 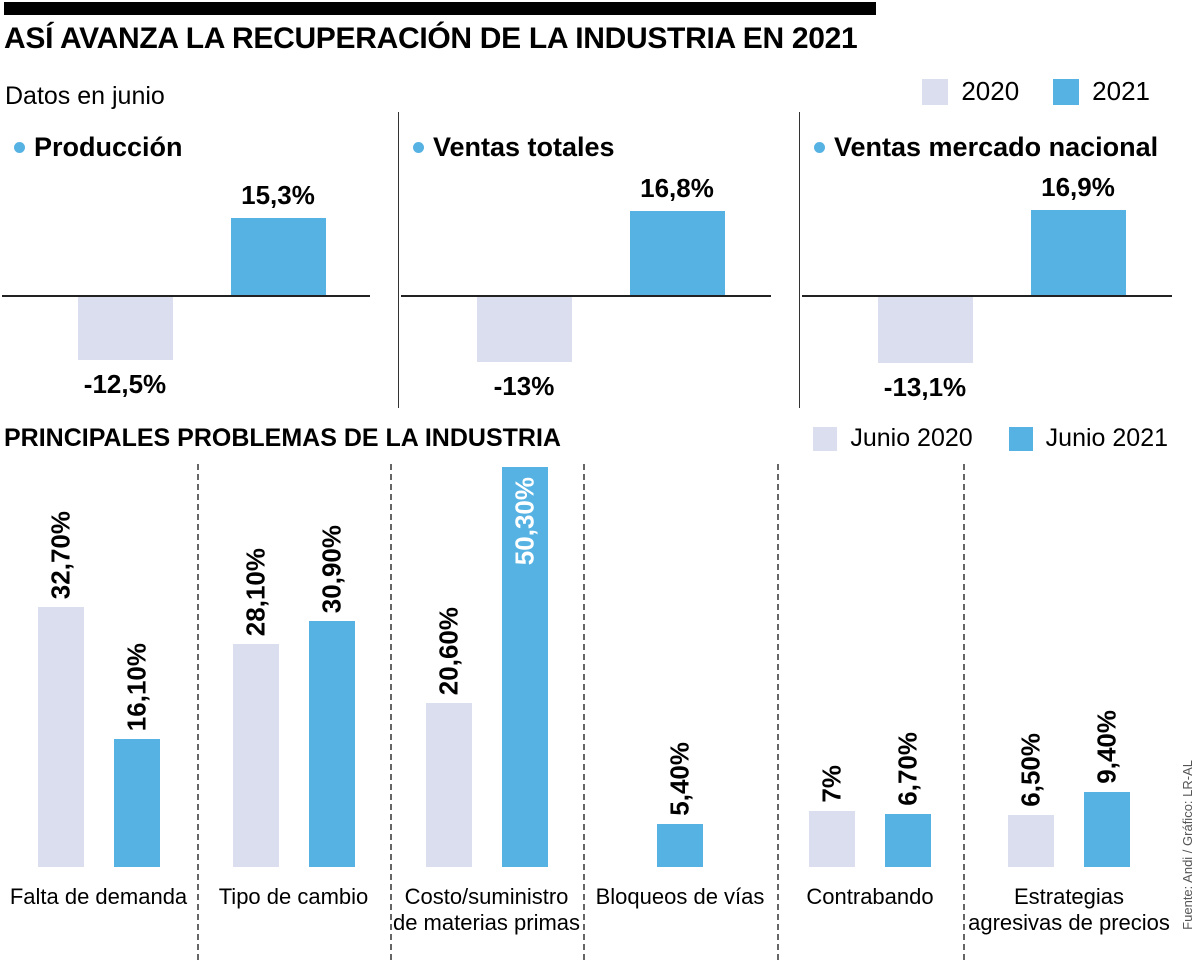 I want to click on problem-group-1: 32,70% 16,10% Falta de demanda, so click(x=98, y=713).